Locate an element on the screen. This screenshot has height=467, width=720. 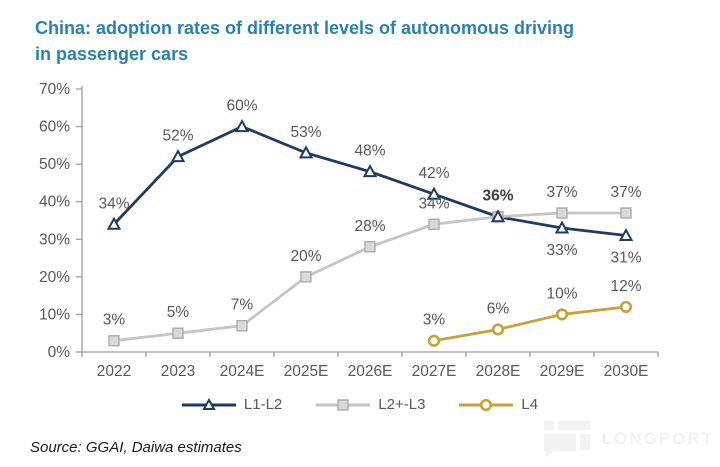
data-label: 5% is located at coordinates (178, 312).